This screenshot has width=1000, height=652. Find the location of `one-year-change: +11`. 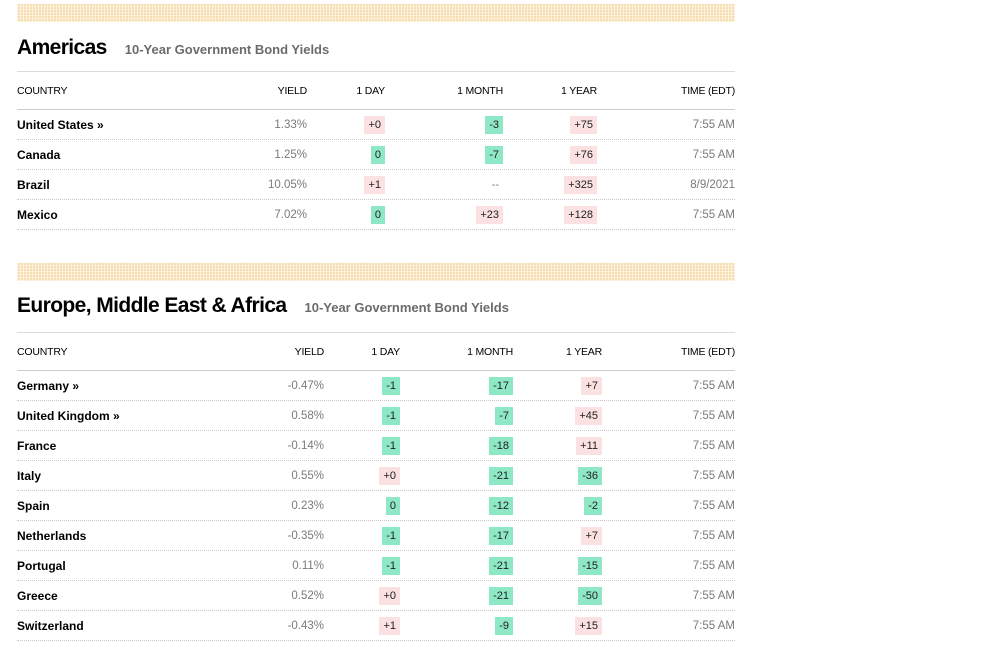

one-year-change: +11 is located at coordinates (309, 445).